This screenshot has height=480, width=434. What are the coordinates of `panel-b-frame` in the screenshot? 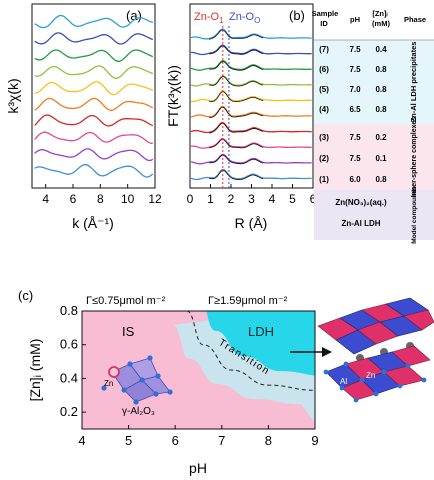 It's located at (251, 96).